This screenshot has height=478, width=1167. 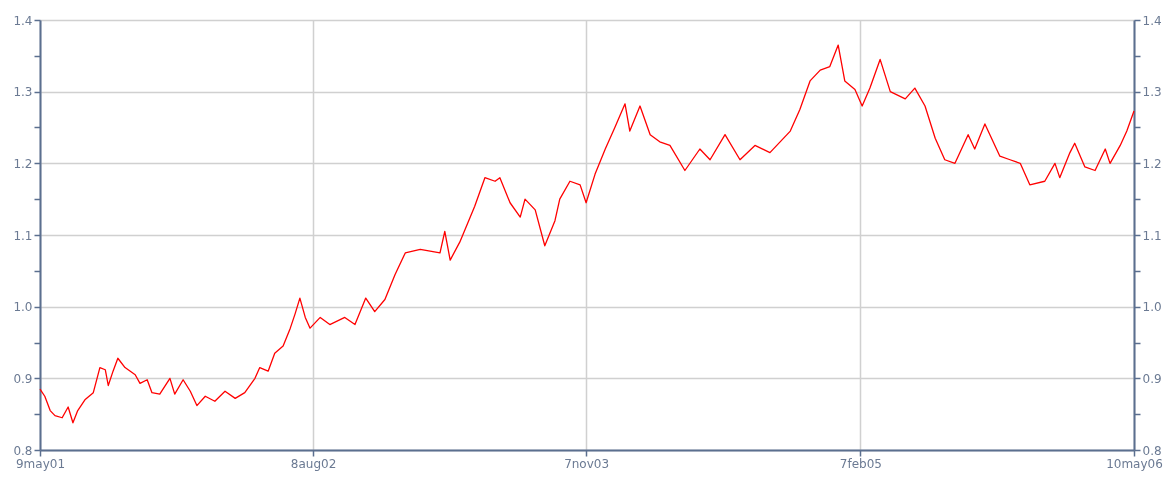 What do you see at coordinates (860, 463) in the screenshot?
I see `x-tick-label: 7feb05` at bounding box center [860, 463].